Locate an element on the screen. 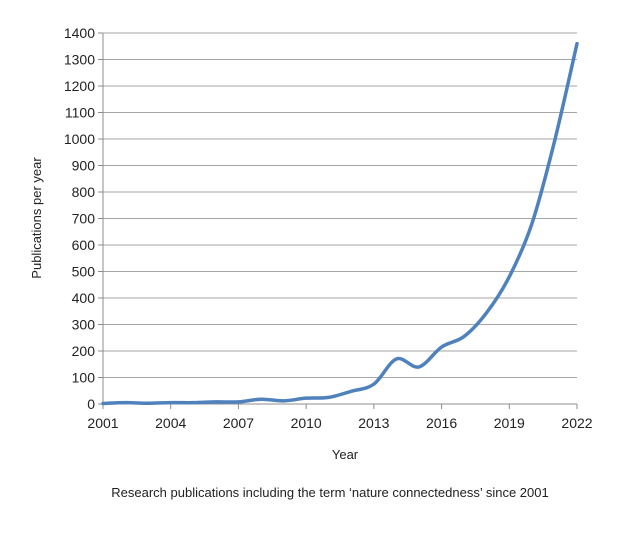  y-axis-label: Publications per year is located at coordinates (36, 218).